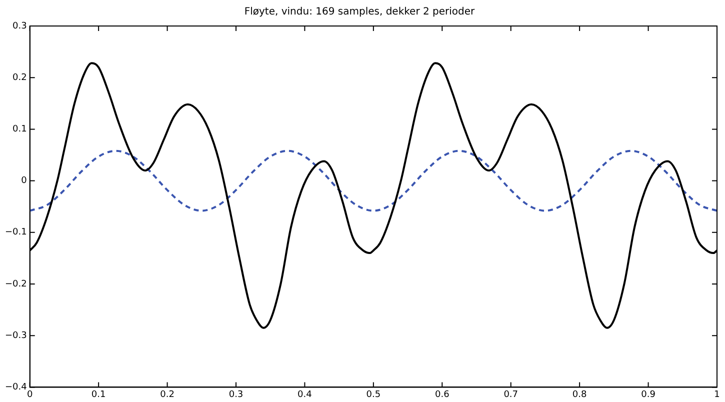 The width and height of the screenshot is (725, 402). Describe the element at coordinates (648, 395) in the screenshot. I see `x-tick-label: 0.9` at that location.